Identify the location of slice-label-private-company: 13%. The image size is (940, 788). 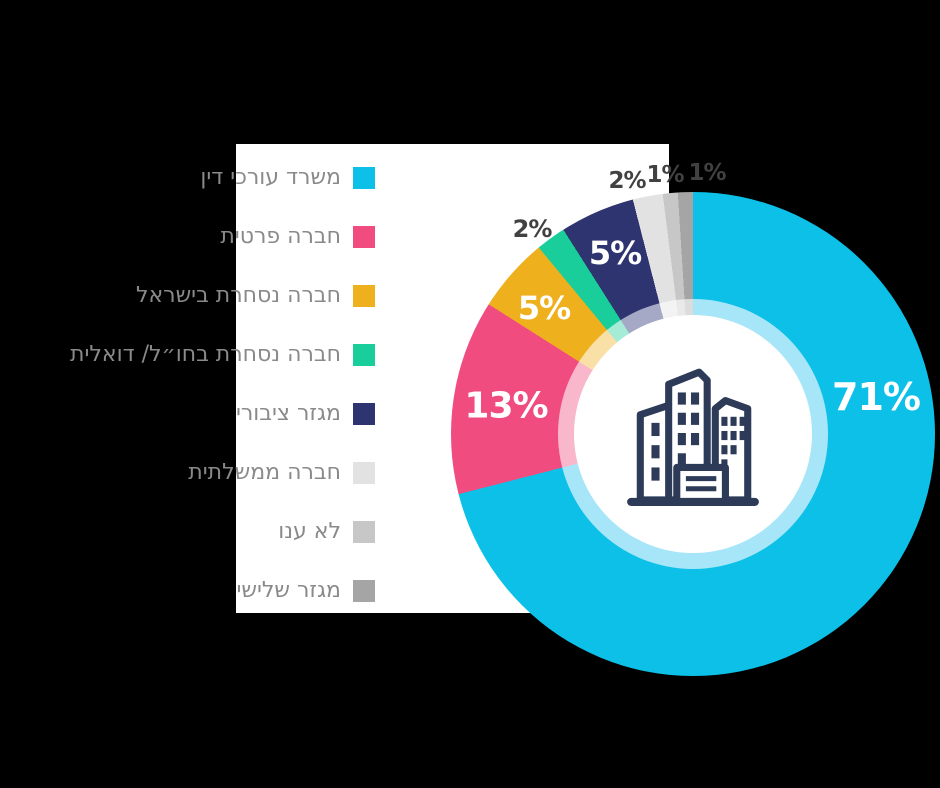
(506, 406).